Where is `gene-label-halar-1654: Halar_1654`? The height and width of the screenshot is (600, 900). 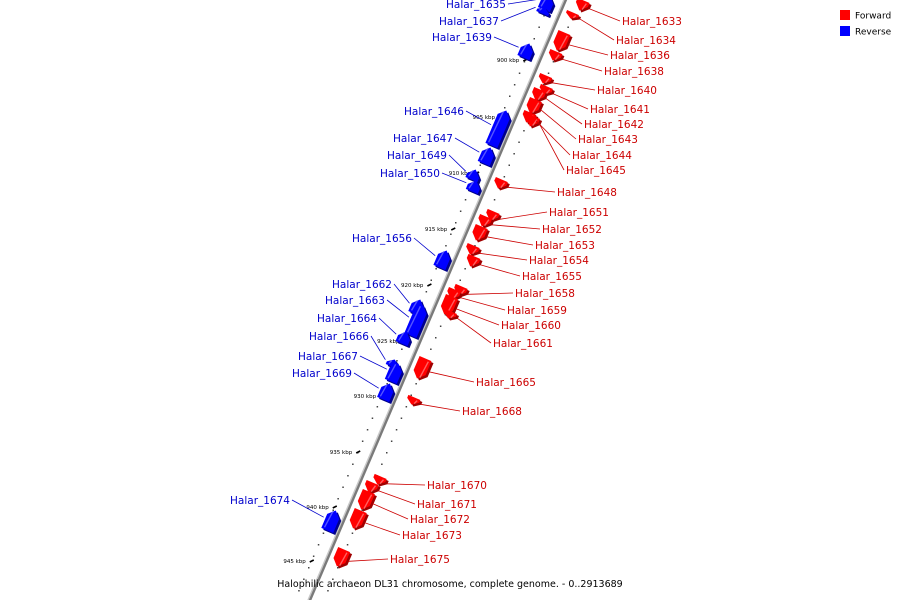
gene-label-halar-1654: Halar_1654 is located at coordinates (534, 259).